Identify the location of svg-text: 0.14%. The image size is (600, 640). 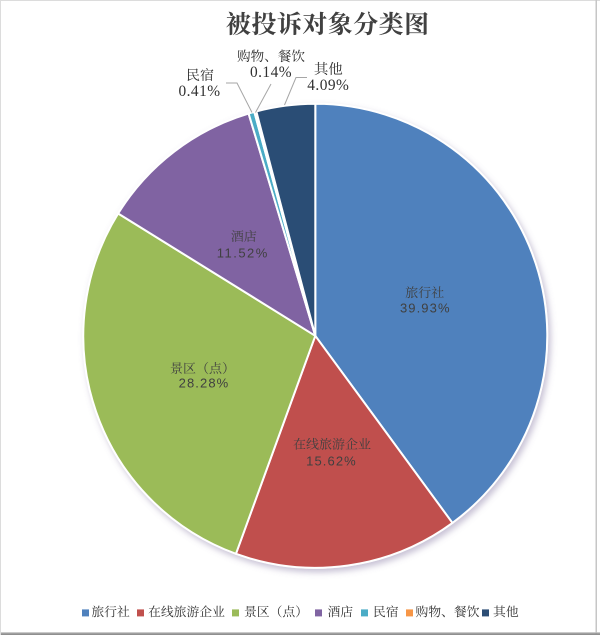
(271, 72).